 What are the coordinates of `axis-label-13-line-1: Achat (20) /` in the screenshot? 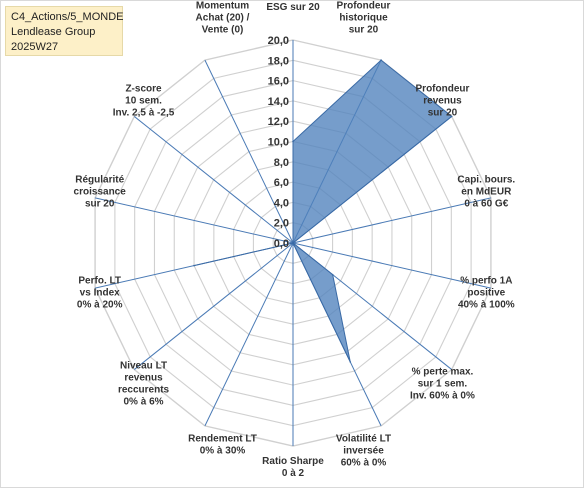 It's located at (223, 17).